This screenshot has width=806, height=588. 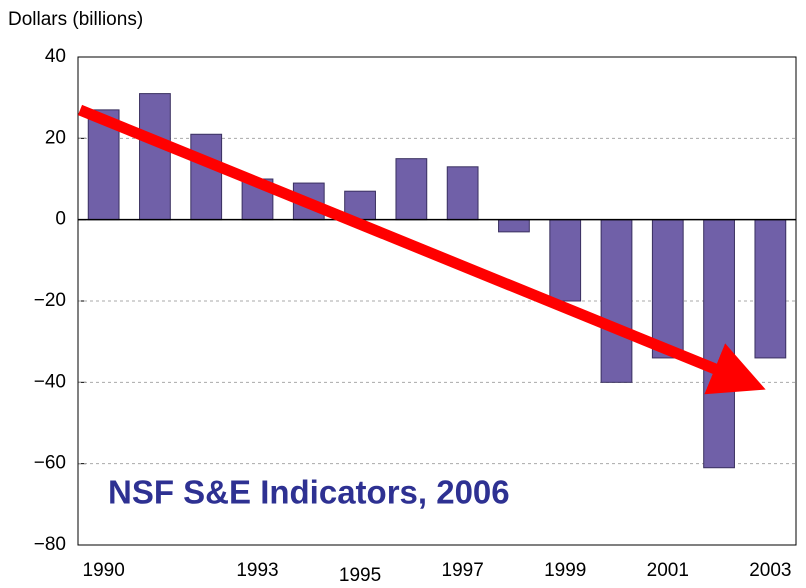 What do you see at coordinates (50, 544) in the screenshot?
I see `y-tick-label: −80` at bounding box center [50, 544].